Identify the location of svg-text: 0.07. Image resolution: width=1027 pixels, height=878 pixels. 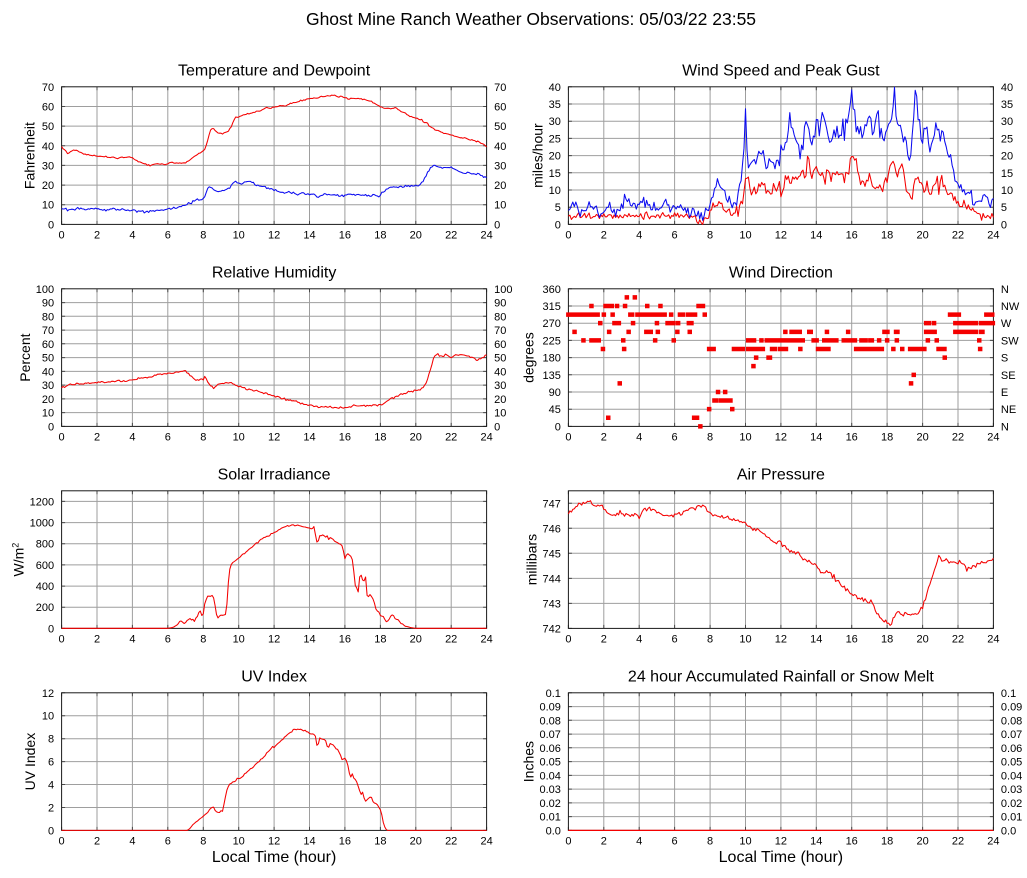
(1011, 735).